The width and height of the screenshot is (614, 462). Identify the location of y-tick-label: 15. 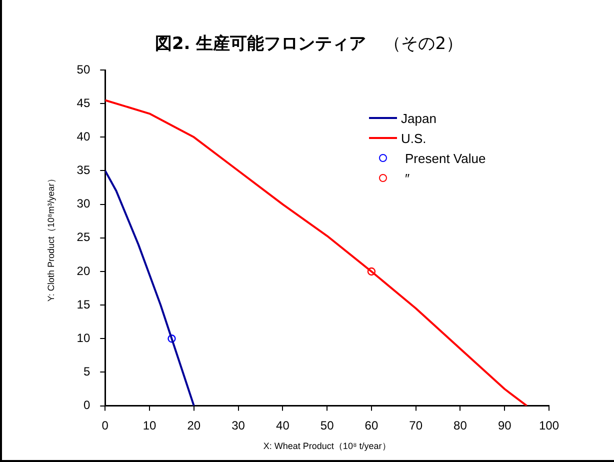
(83, 304).